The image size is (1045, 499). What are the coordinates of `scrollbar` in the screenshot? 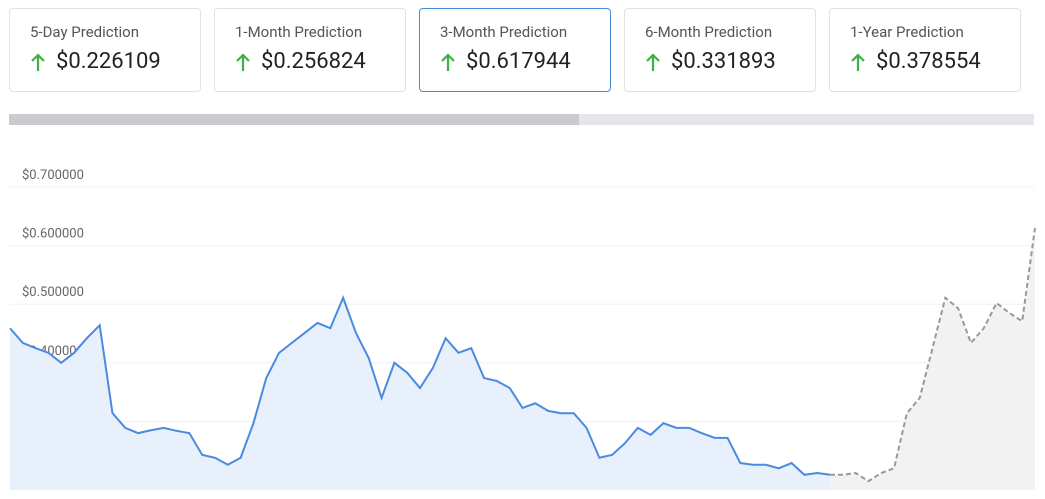 It's located at (521, 119).